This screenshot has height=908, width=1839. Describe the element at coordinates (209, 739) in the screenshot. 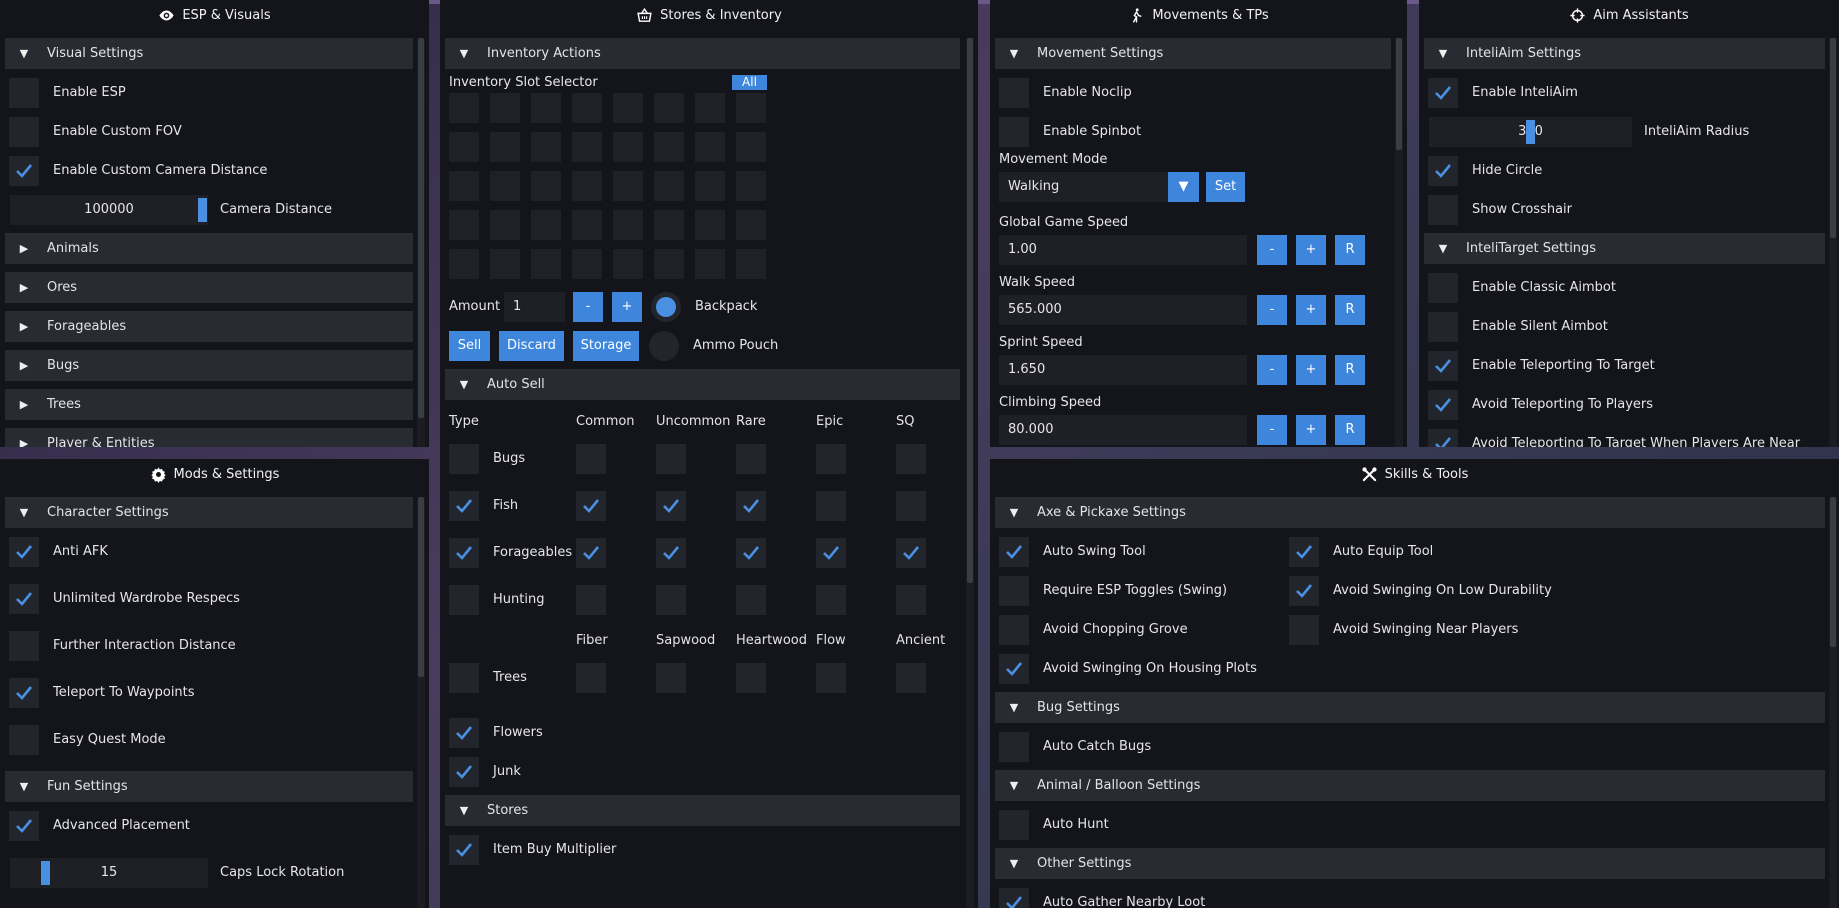

I see `toggle-easy-quest: Easy Quest Mode` at that location.